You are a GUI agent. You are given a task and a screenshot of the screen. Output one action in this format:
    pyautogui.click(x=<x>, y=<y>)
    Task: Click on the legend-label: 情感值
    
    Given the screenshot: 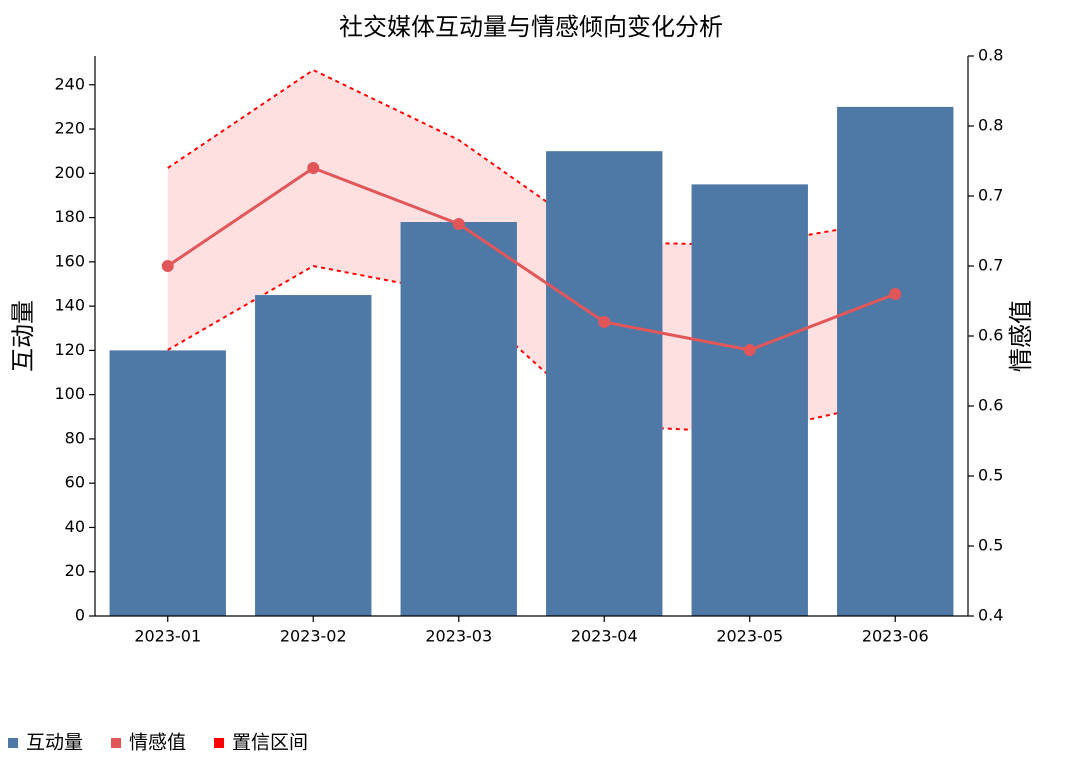 What is the action you would take?
    pyautogui.click(x=157, y=743)
    